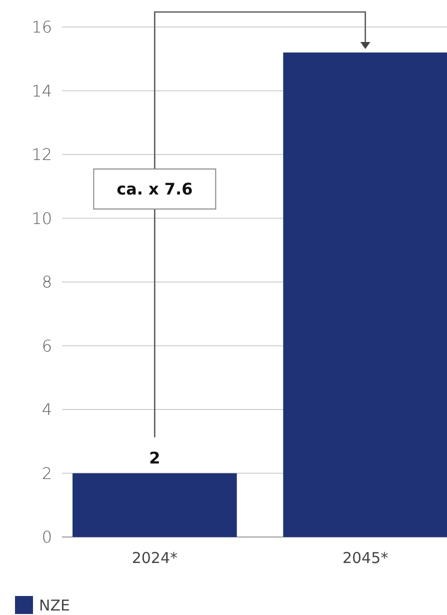  I want to click on y-tick-label: 8, so click(47, 282).